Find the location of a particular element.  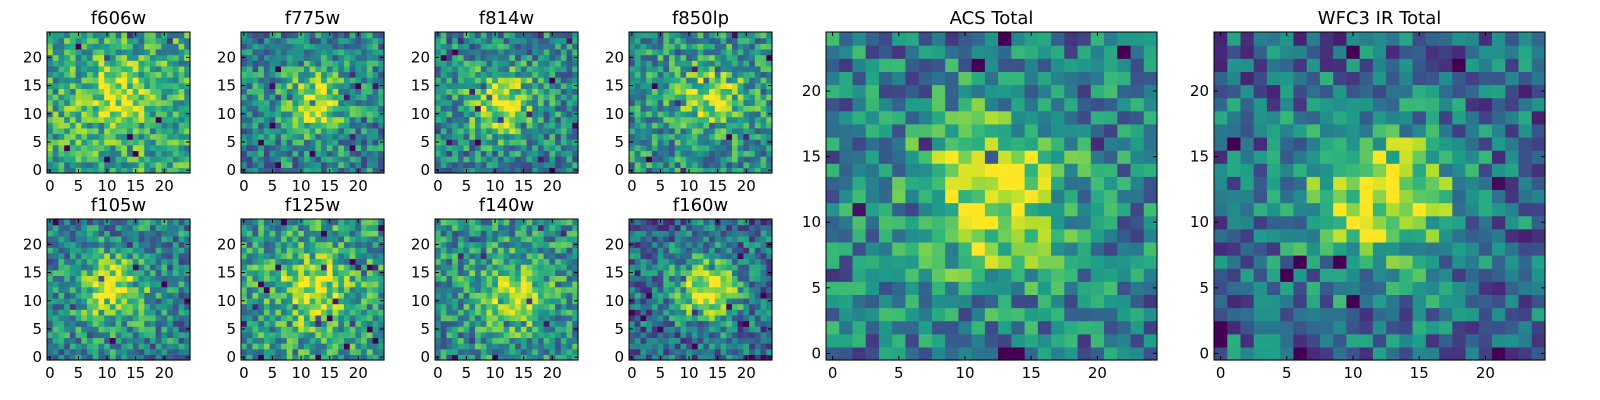

panel-title: f140w is located at coordinates (506, 205).